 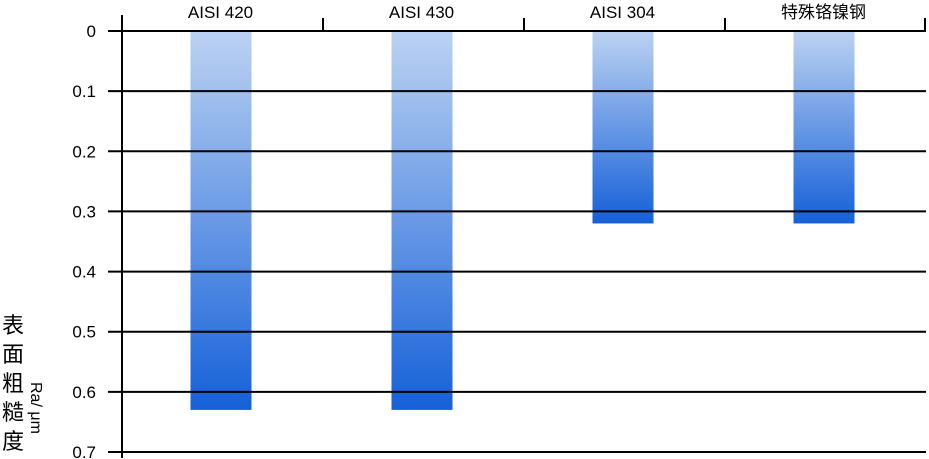 What do you see at coordinates (12, 383) in the screenshot?
I see `y-axis-label: 表面粗糙度` at bounding box center [12, 383].